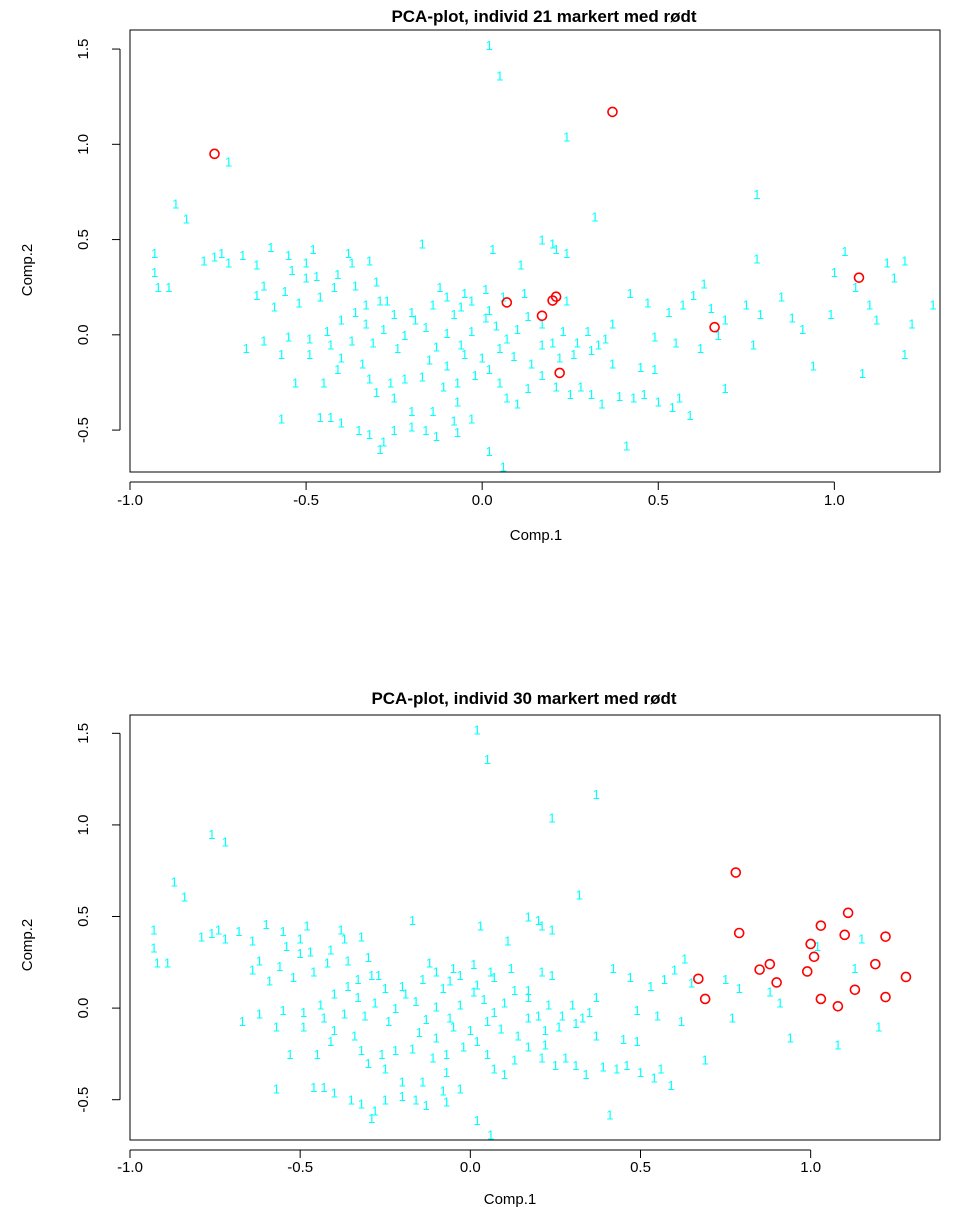  What do you see at coordinates (130, 500) in the screenshot?
I see `x-tick-label: -1.0` at bounding box center [130, 500].